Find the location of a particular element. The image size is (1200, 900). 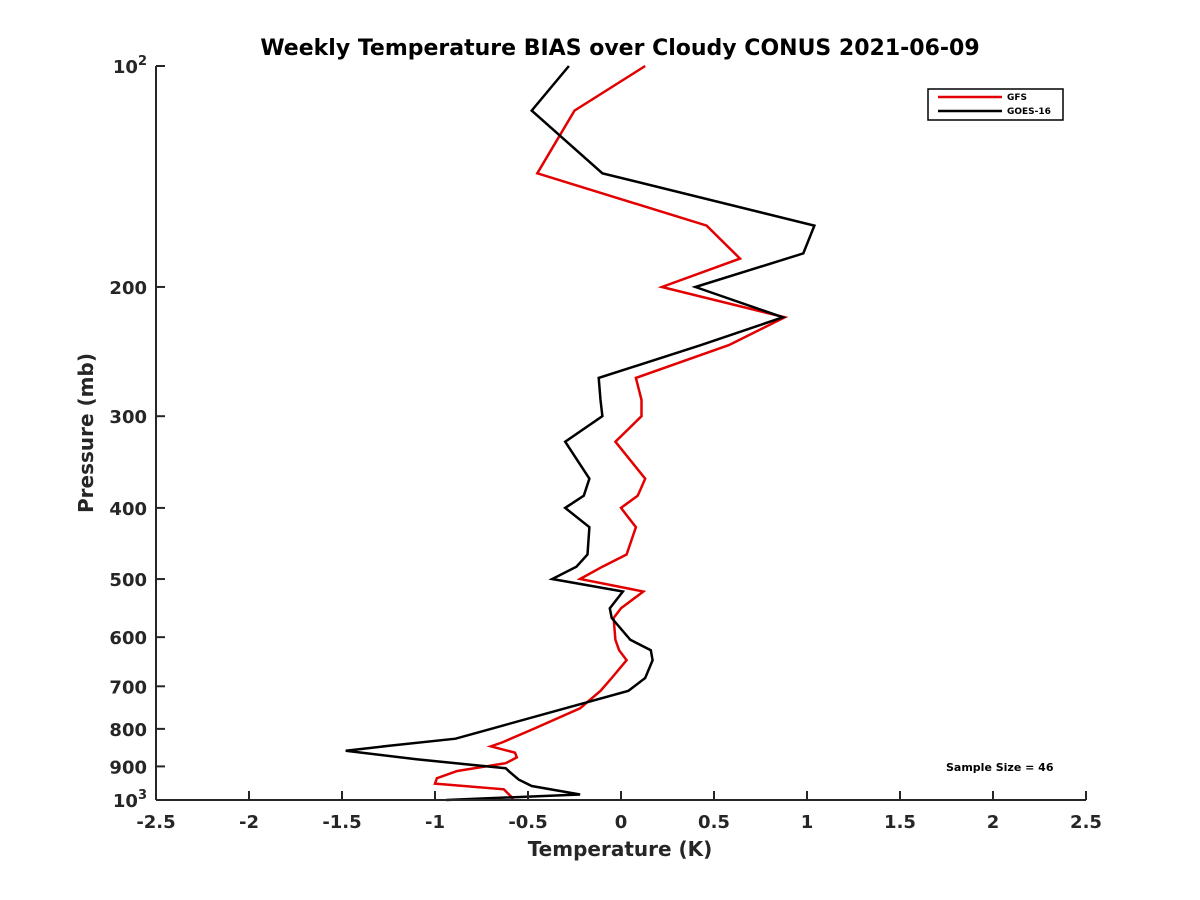

x-tick-label: 0.5 is located at coordinates (714, 822).